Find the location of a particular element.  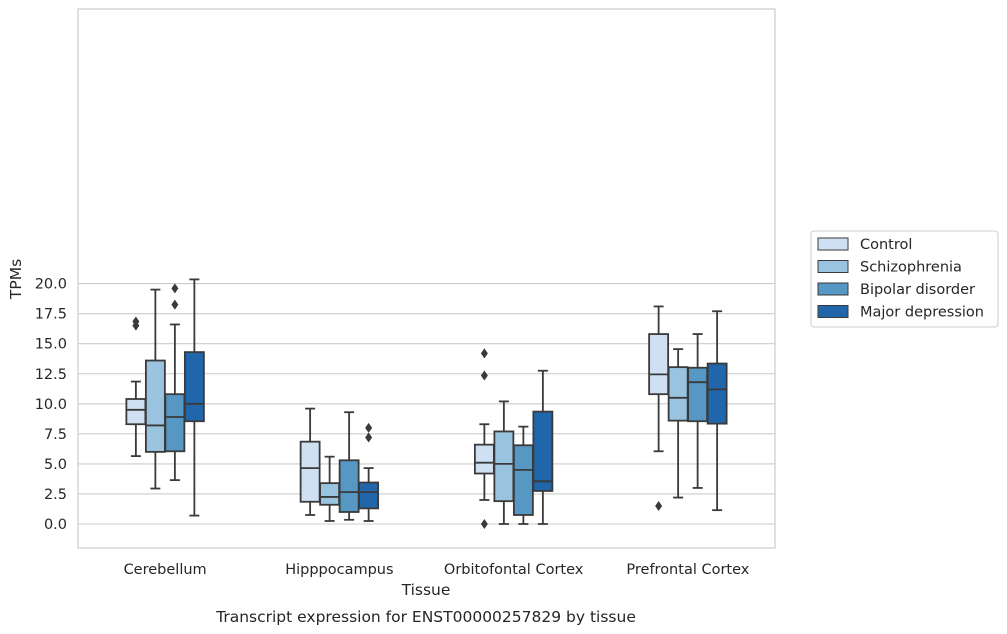

legend-label: Bipolar disorder is located at coordinates (917, 290).